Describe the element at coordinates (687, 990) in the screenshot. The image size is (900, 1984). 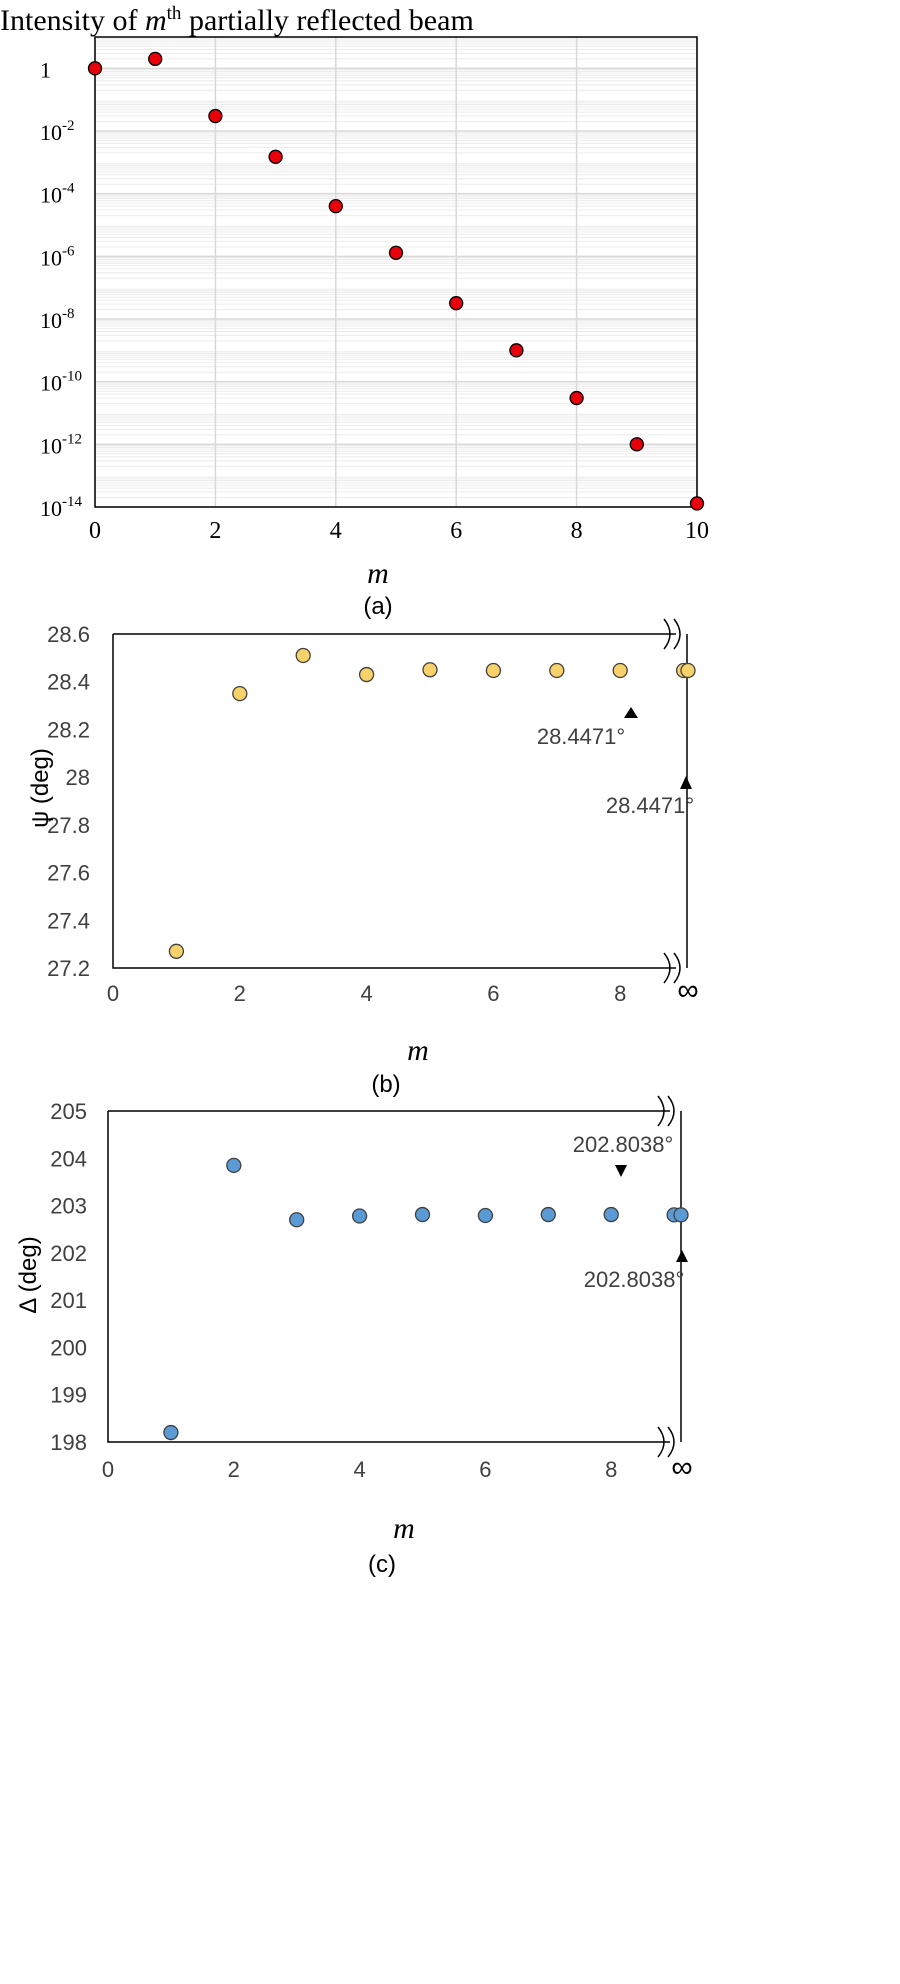
I see `panel-b-x-infinity-label: ∞` at that location.